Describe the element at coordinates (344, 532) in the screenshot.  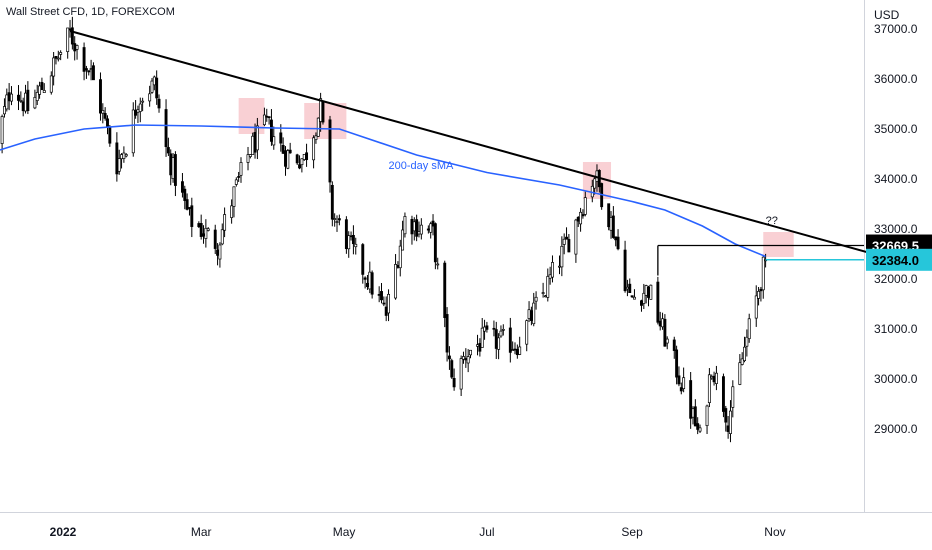
I see `x-tick-label-3: May` at that location.